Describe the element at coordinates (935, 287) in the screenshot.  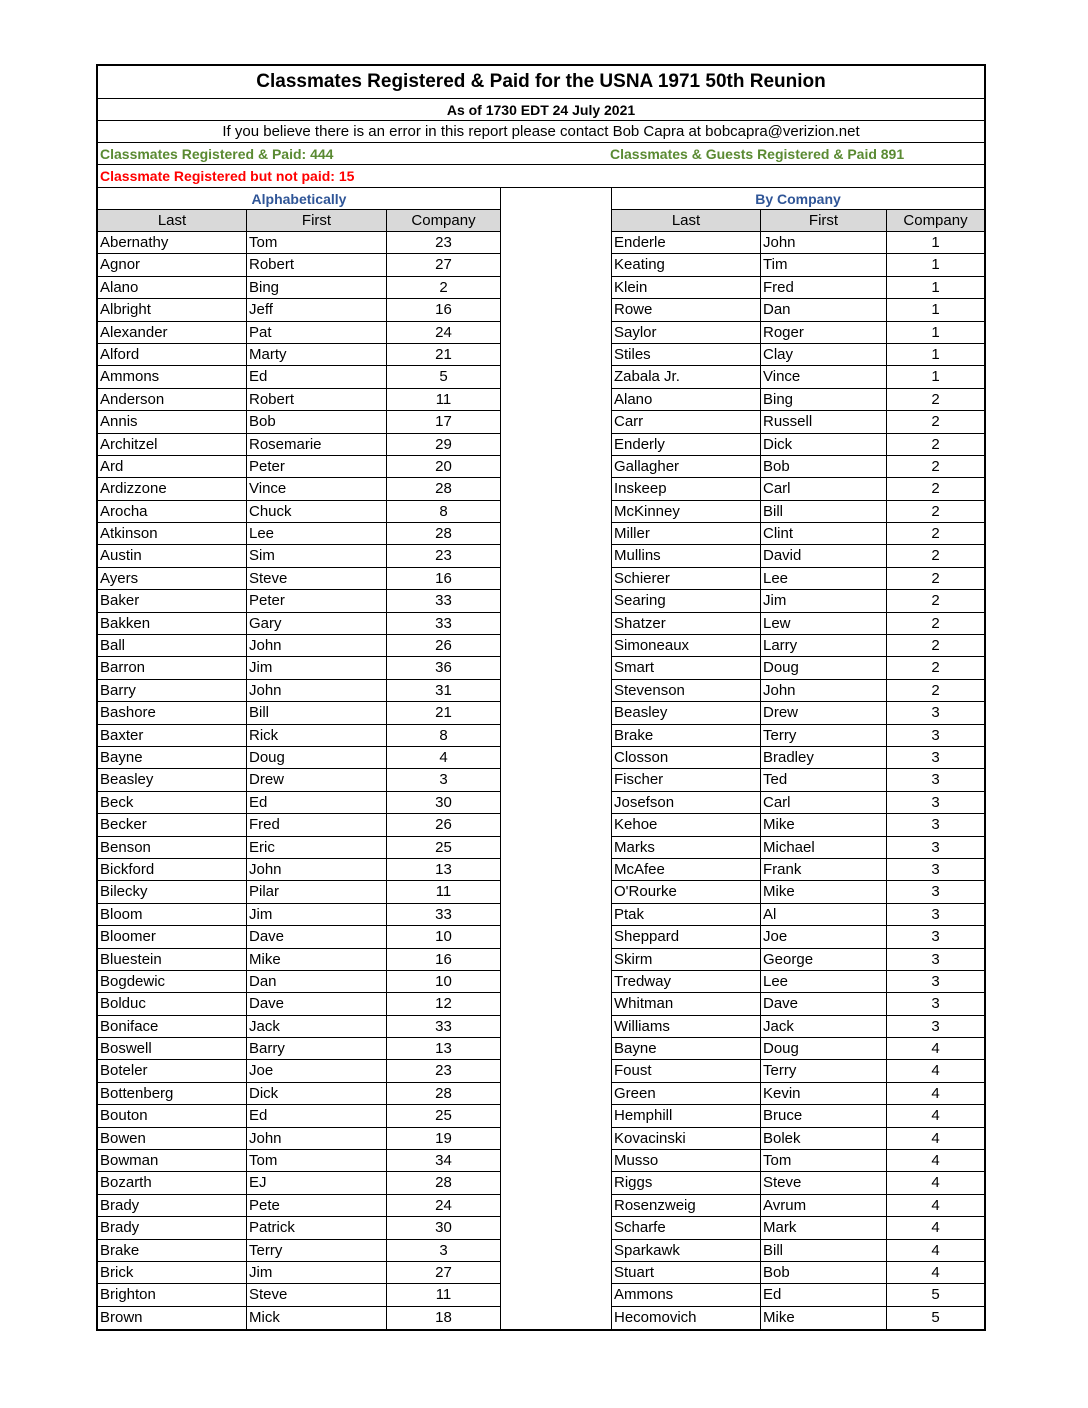
I see `company-cell: 1` at that location.